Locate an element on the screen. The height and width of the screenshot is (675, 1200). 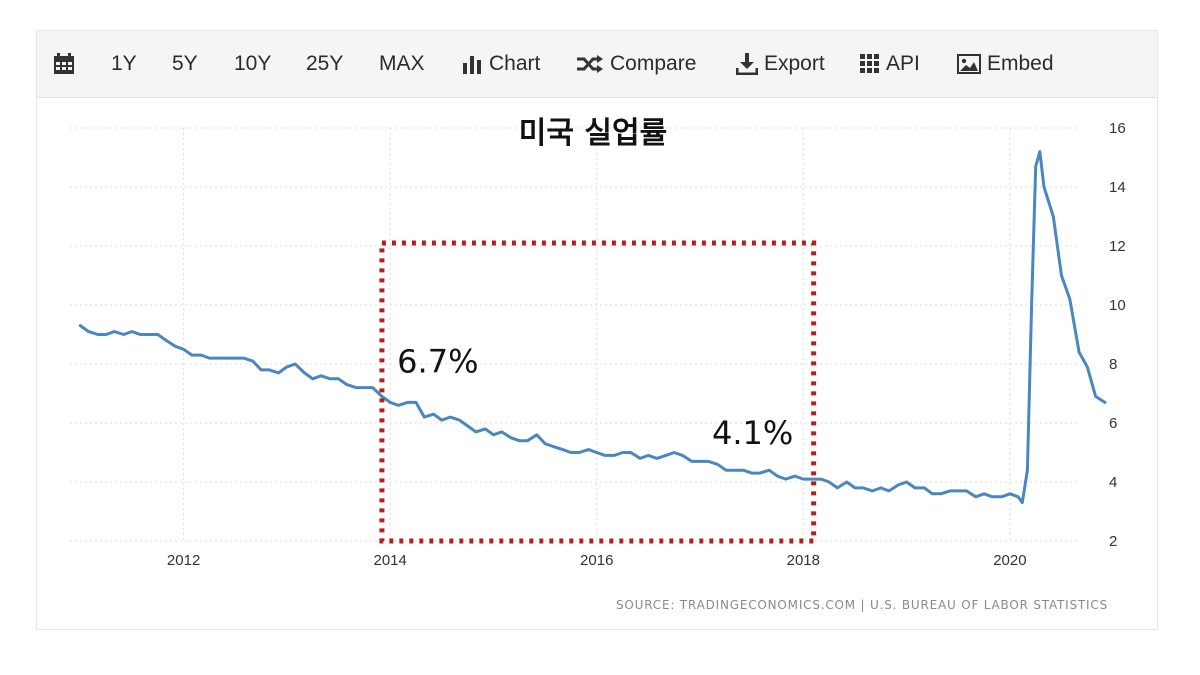
range-25y-button: 25Y is located at coordinates (324, 64).